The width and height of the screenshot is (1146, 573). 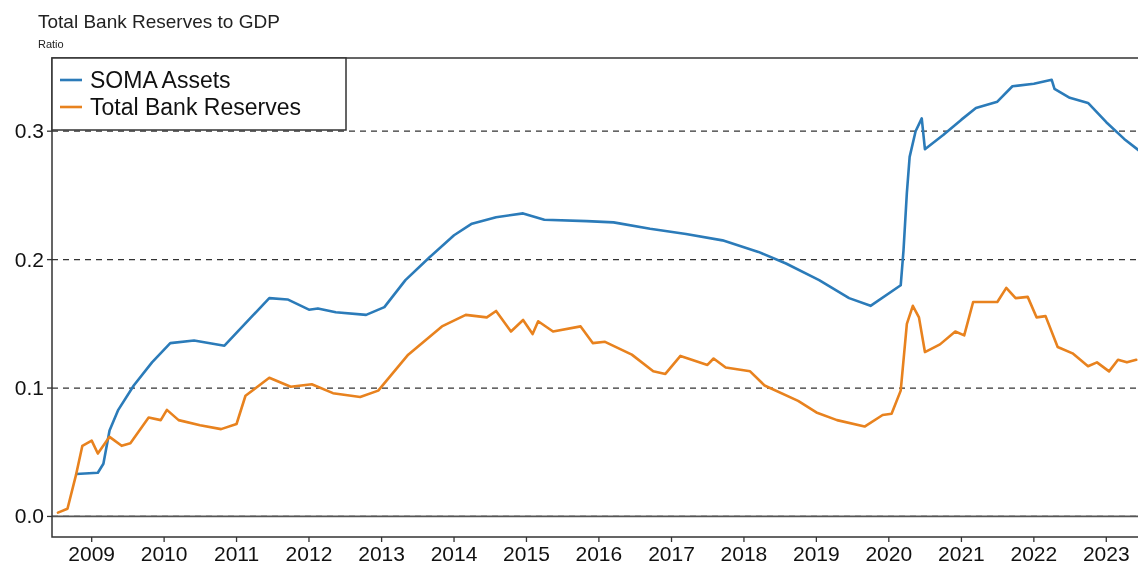 What do you see at coordinates (29, 388) in the screenshot?
I see `y-tick-label: 0.1` at bounding box center [29, 388].